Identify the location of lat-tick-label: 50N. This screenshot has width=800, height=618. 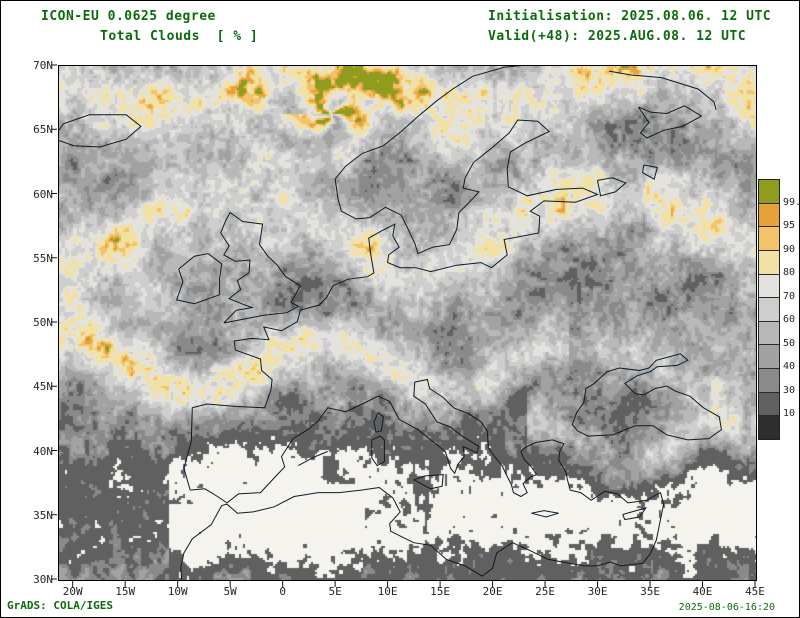
(43, 322).